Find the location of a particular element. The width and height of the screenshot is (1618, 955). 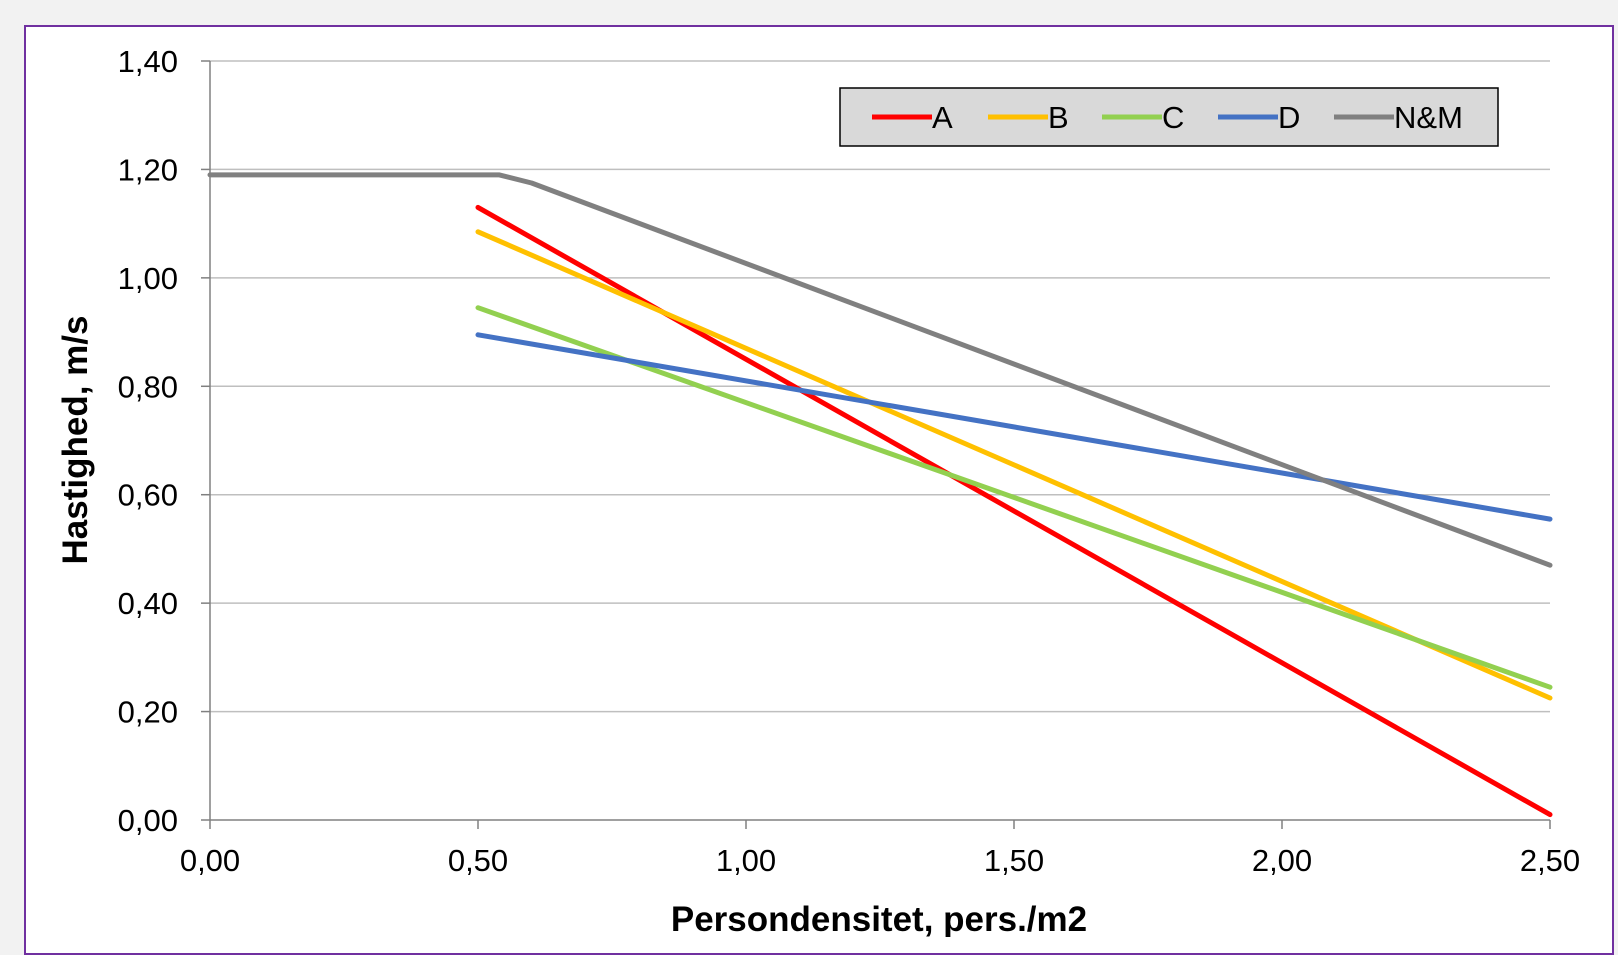

y-tick-label: 1,40 is located at coordinates (148, 61).